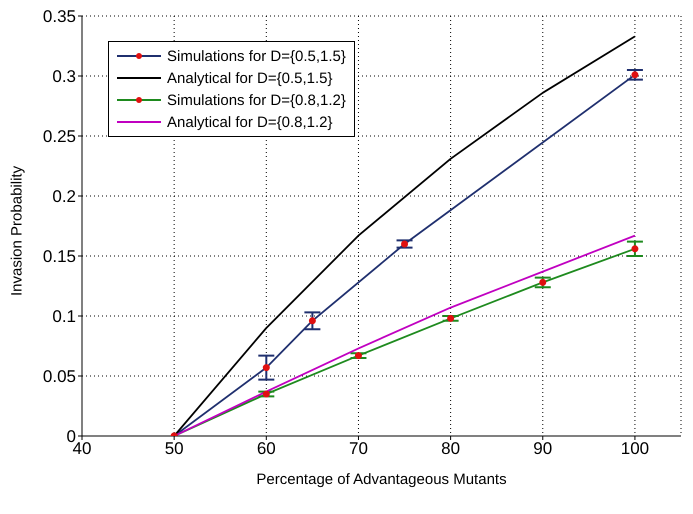  I want to click on y-tick-label: 0.35, so click(59, 16).